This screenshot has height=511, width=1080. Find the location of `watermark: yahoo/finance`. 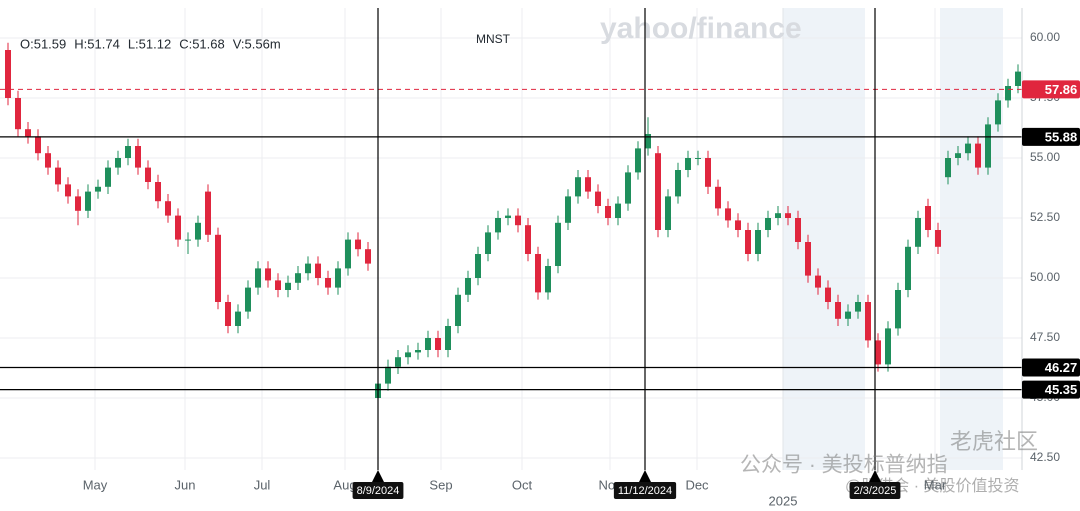

watermark: yahoo/finance is located at coordinates (701, 28).